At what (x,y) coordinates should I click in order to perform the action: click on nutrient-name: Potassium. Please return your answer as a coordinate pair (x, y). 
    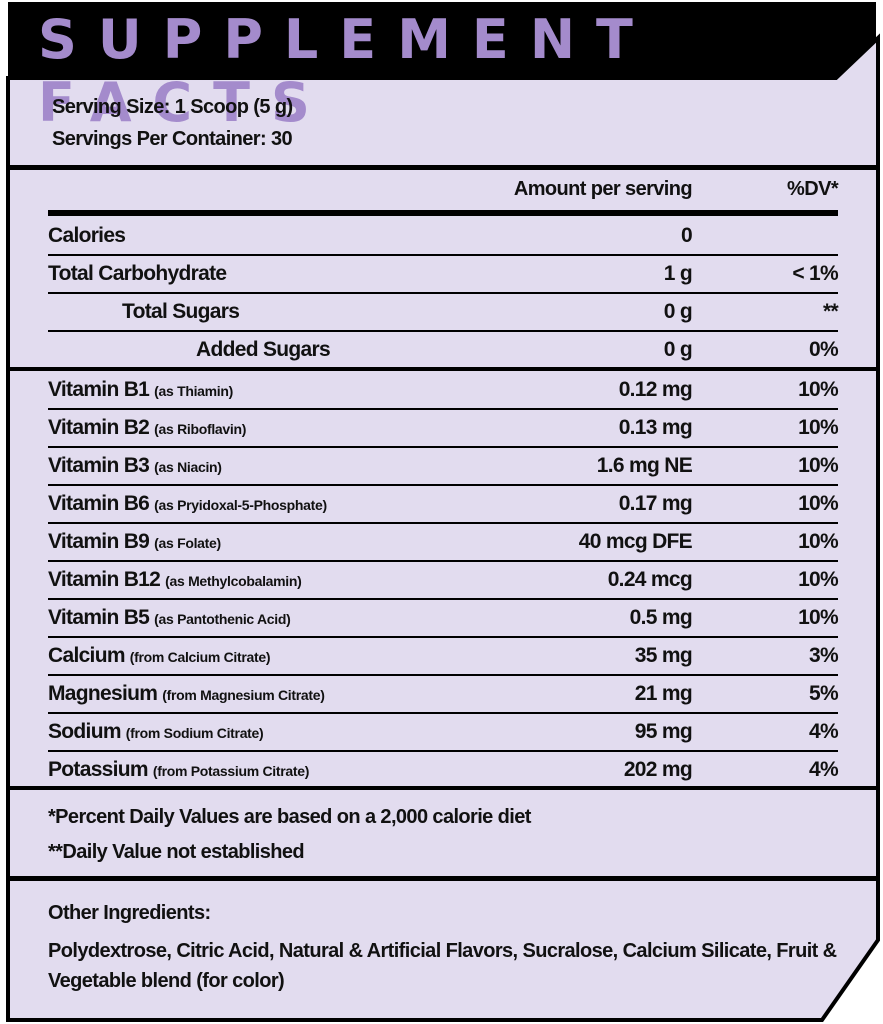
    Looking at the image, I should click on (98, 769).